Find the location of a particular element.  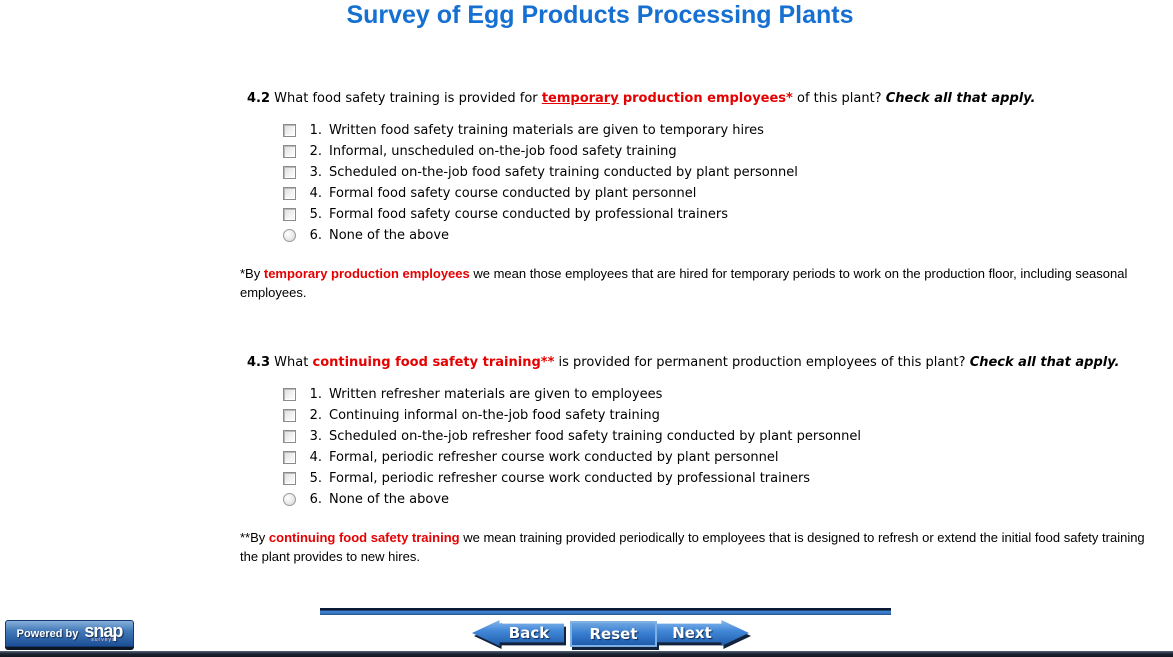

reset-button: Reset is located at coordinates (613, 634).